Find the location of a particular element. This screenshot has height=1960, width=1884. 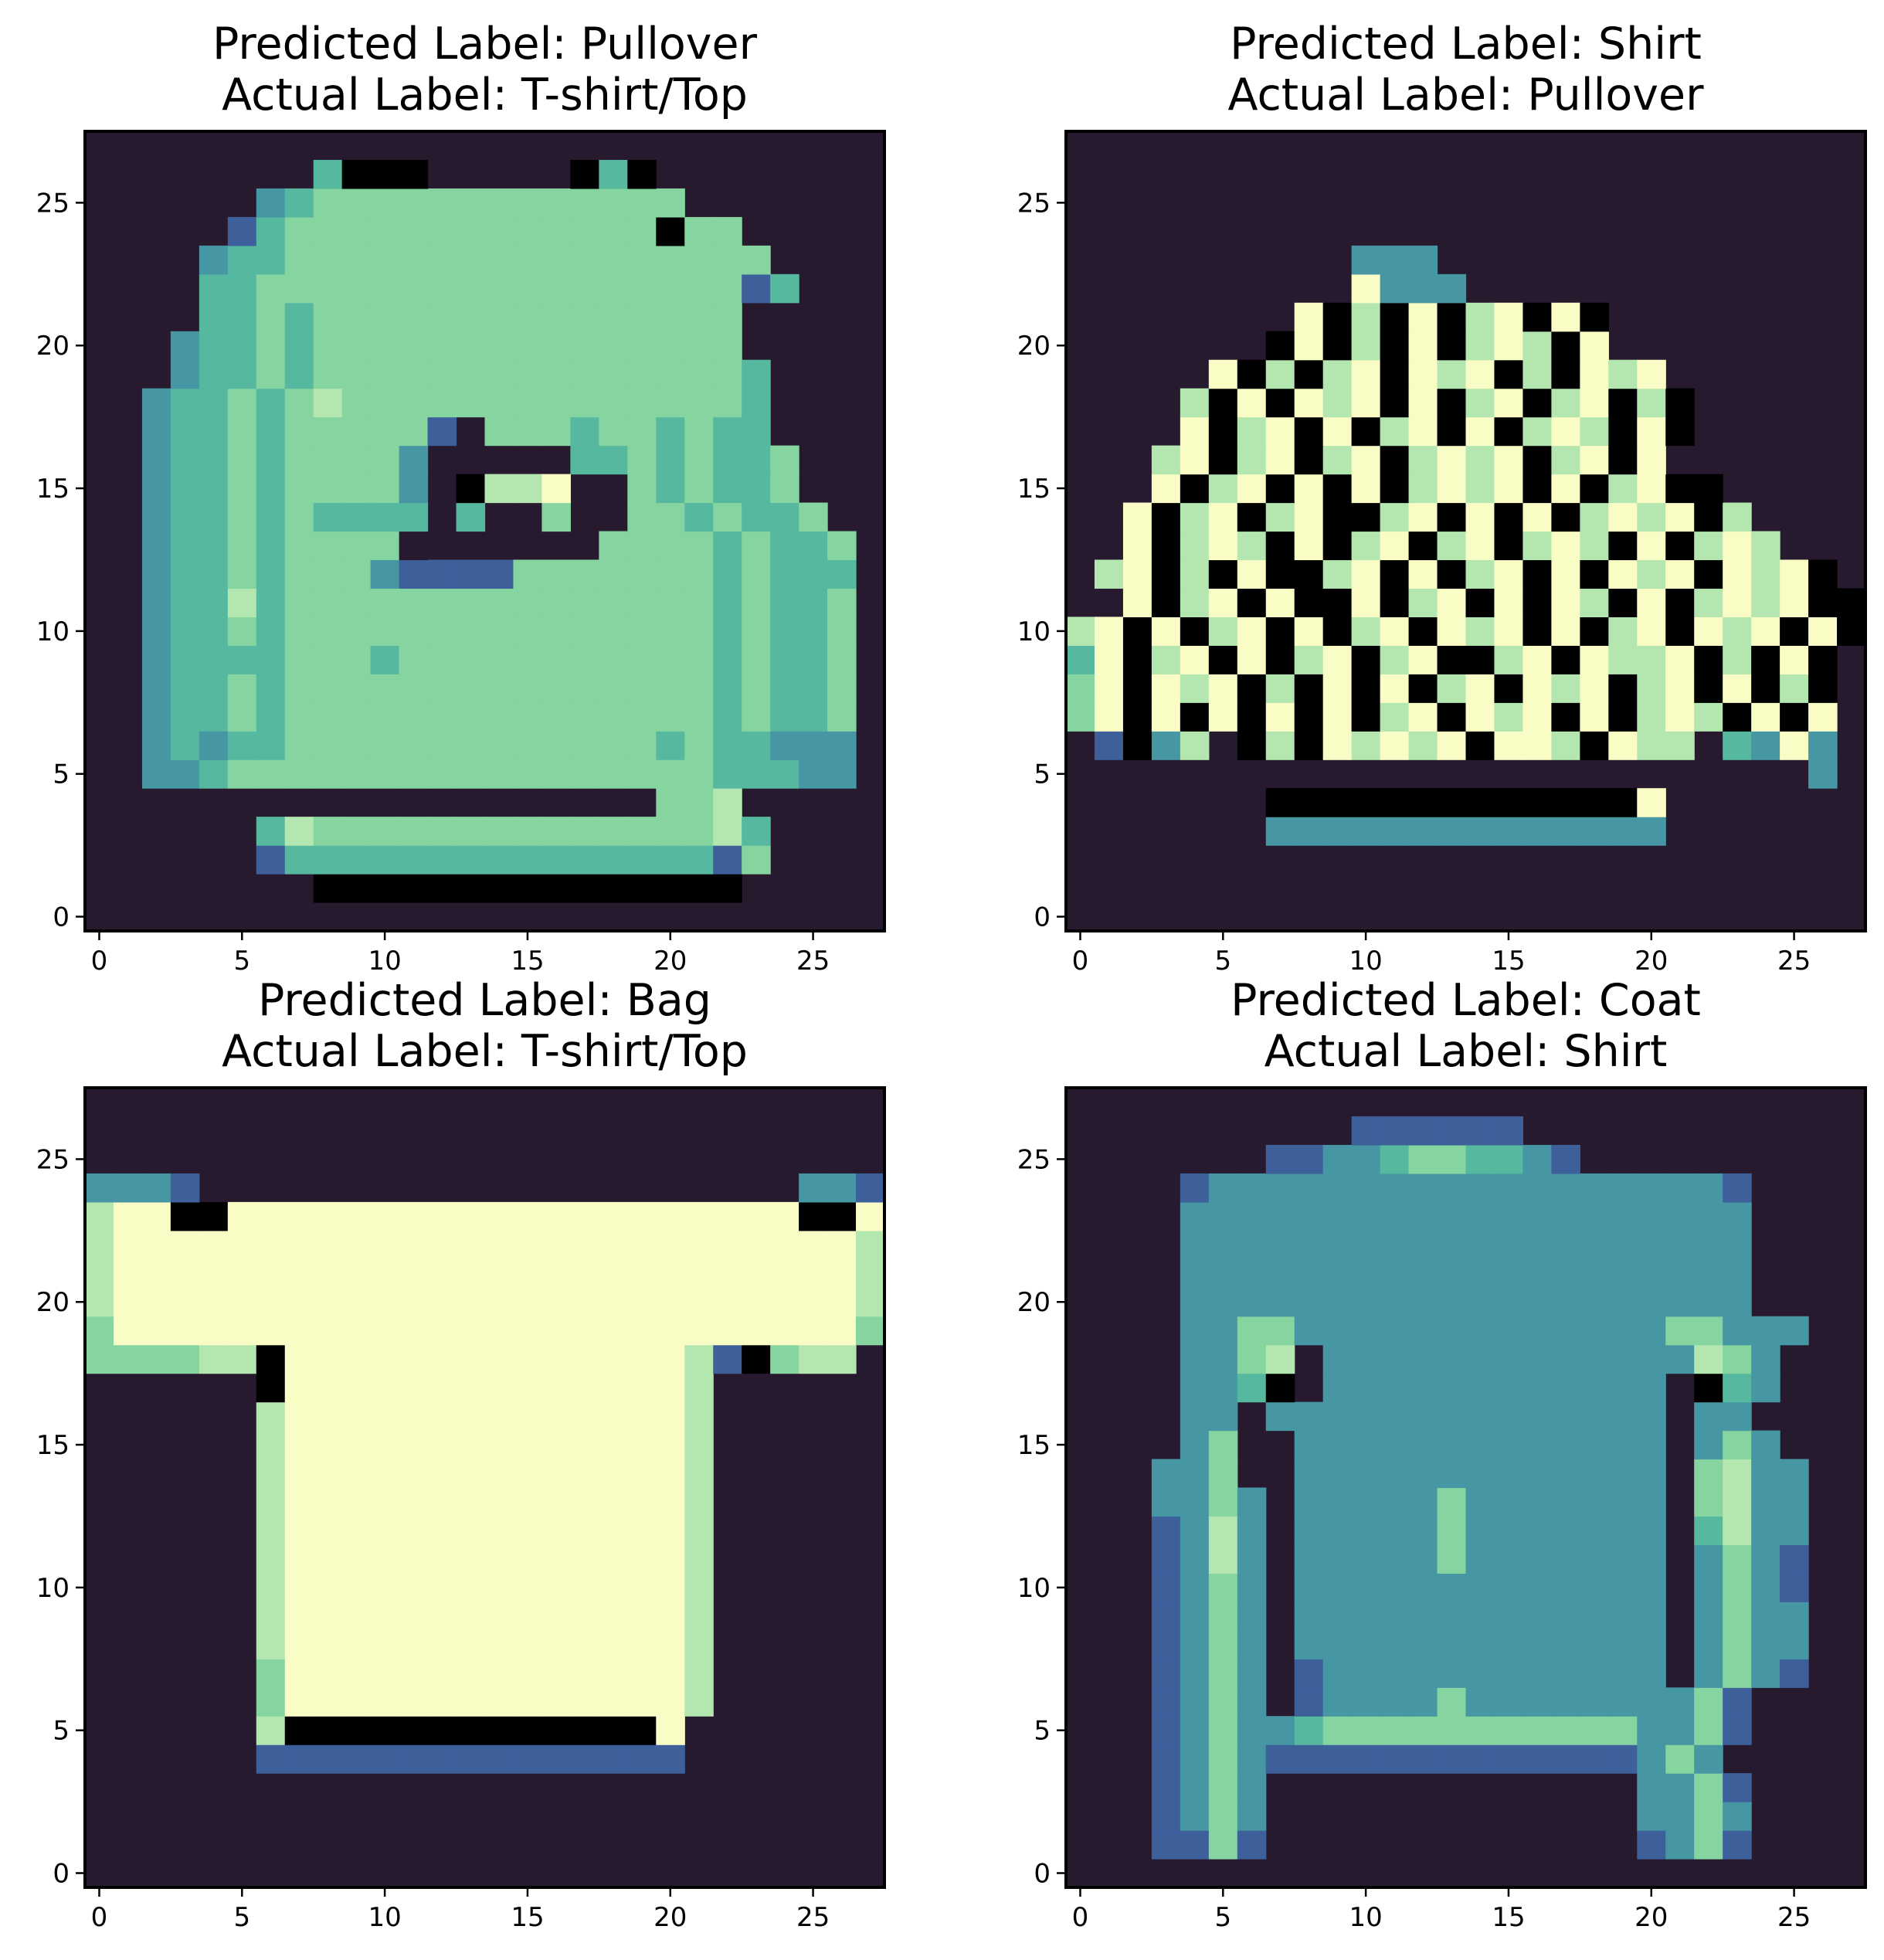

subplot-title-line-1: Predicted Label: Pullover is located at coordinates (485, 45).